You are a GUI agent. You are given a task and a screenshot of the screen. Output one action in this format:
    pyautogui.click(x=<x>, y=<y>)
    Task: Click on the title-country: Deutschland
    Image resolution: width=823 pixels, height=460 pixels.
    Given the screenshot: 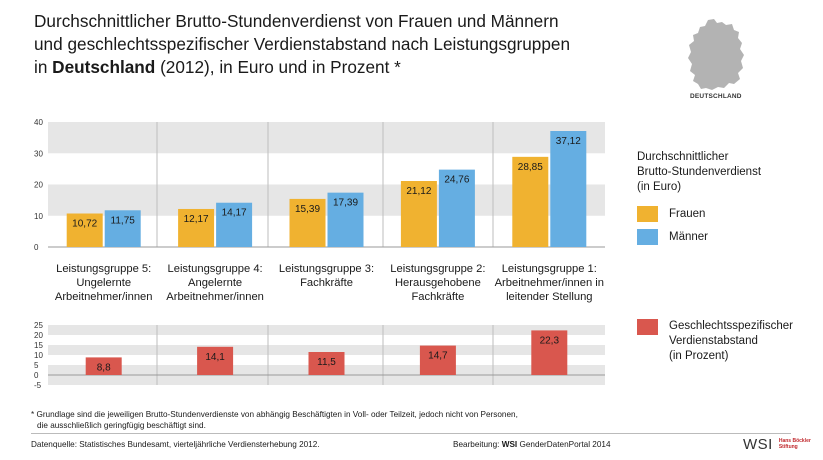 What is the action you would take?
    pyautogui.click(x=104, y=67)
    